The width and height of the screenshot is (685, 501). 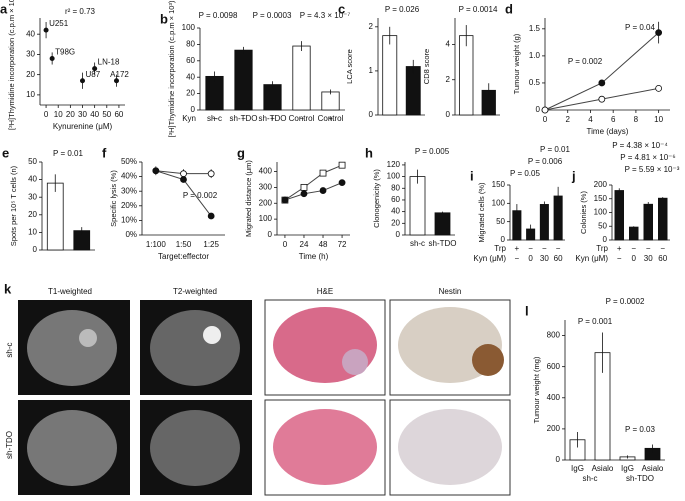 I want to click on y-tick-label: 50%, so click(x=129, y=161).